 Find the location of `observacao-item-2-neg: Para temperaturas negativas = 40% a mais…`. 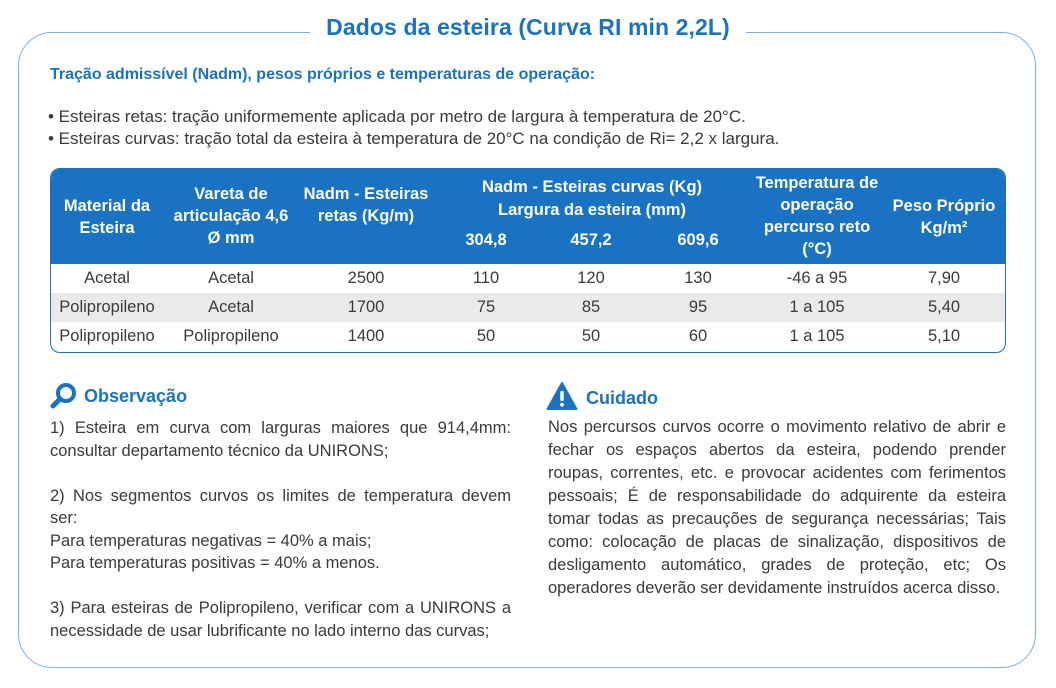

observacao-item-2-neg: Para temperaturas negativas = 40% a mais… is located at coordinates (211, 540).